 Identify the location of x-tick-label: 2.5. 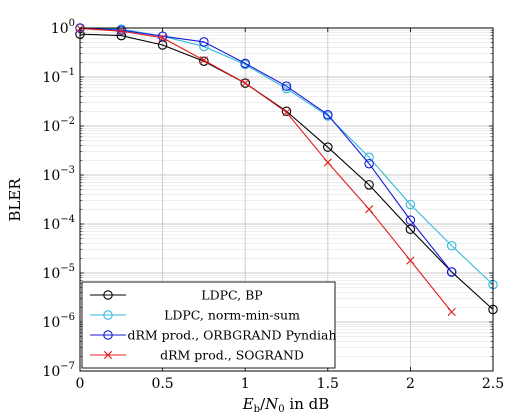
(493, 384).